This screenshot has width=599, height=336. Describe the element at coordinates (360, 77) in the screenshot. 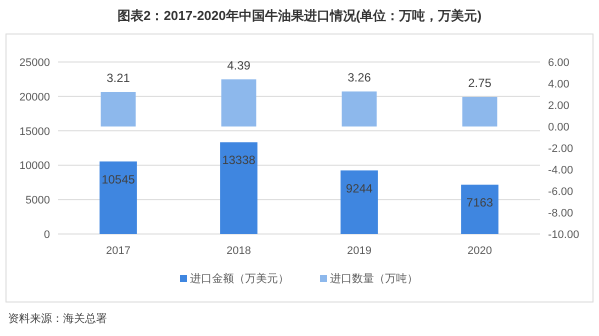

I see `data-label: 3.26` at that location.